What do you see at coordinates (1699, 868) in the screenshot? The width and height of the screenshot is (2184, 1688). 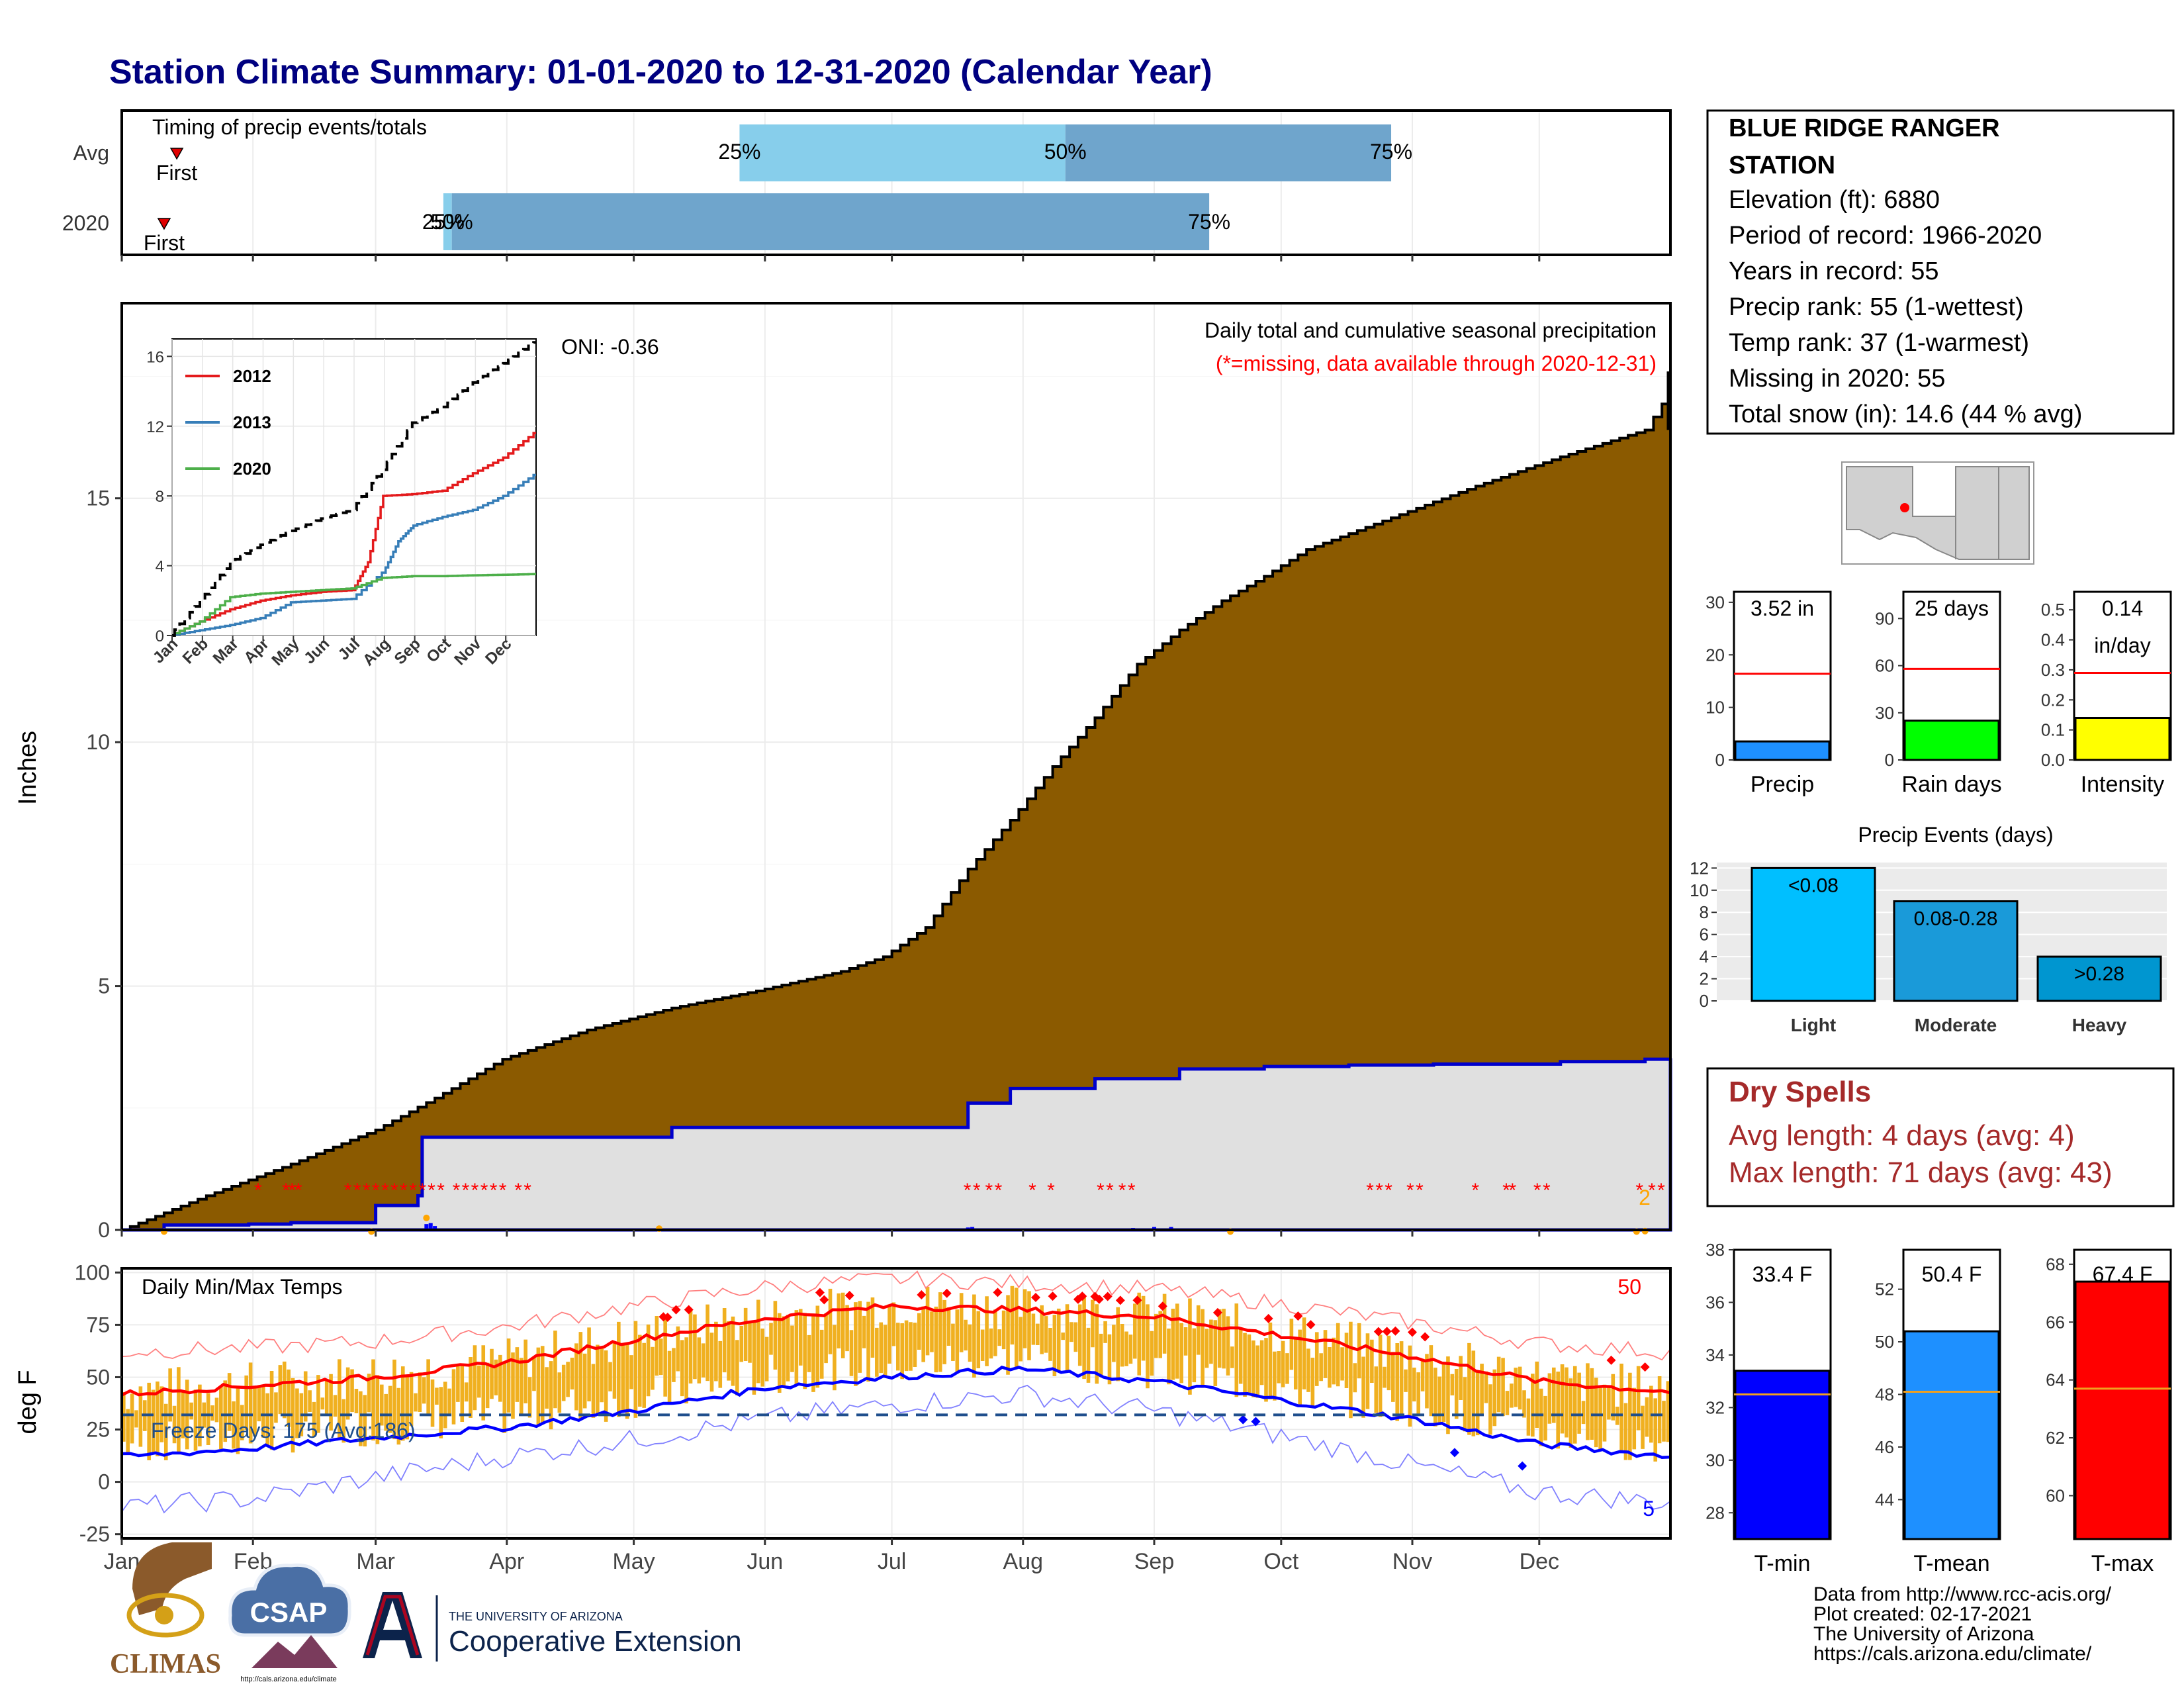 I see `events-ytick-label: 12` at bounding box center [1699, 868].